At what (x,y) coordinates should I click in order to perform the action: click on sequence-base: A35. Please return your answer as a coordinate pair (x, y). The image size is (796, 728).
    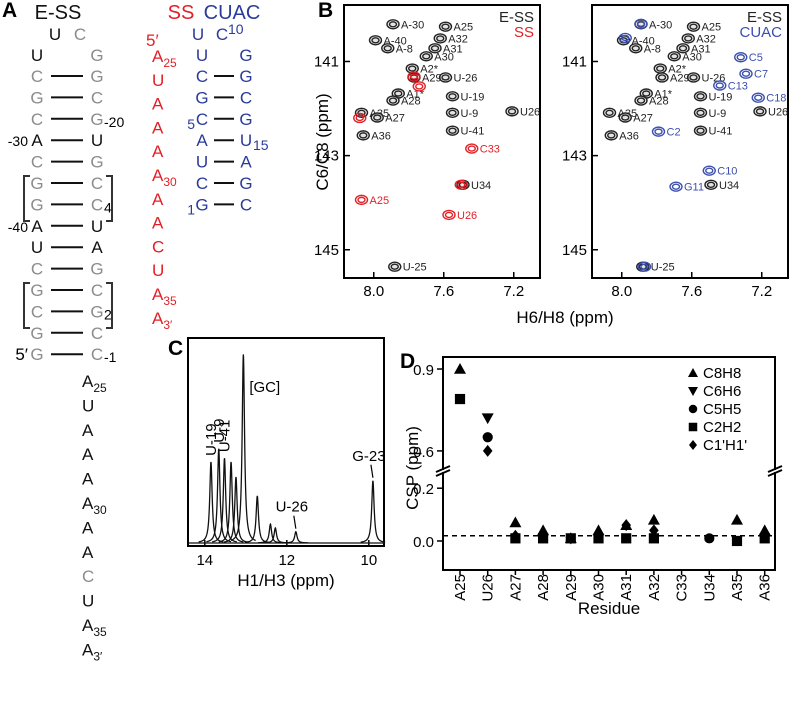
    Looking at the image, I should click on (164, 296).